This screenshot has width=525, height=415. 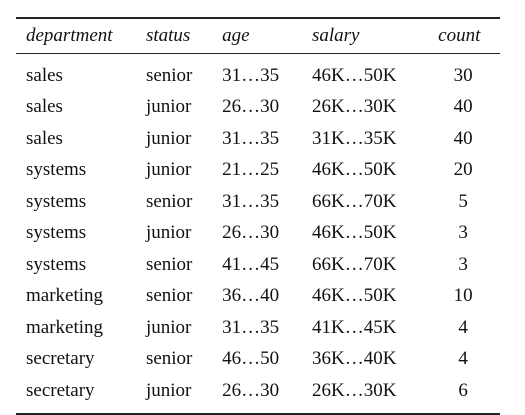 I want to click on cell-count: 5, so click(x=463, y=201).